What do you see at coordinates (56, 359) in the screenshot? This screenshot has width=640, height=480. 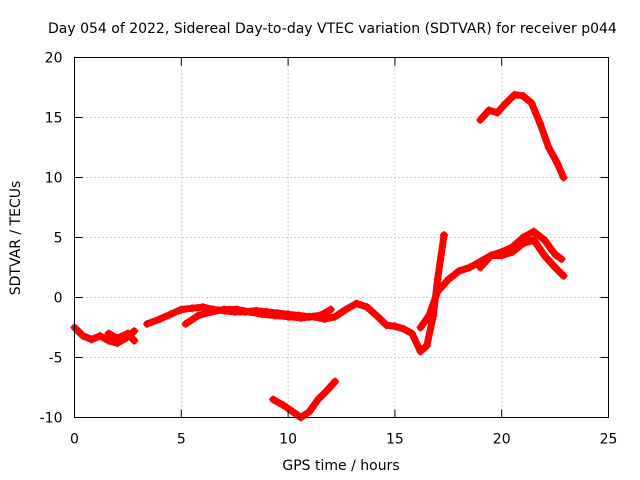 I see `y-tick-label: -5` at bounding box center [56, 359].